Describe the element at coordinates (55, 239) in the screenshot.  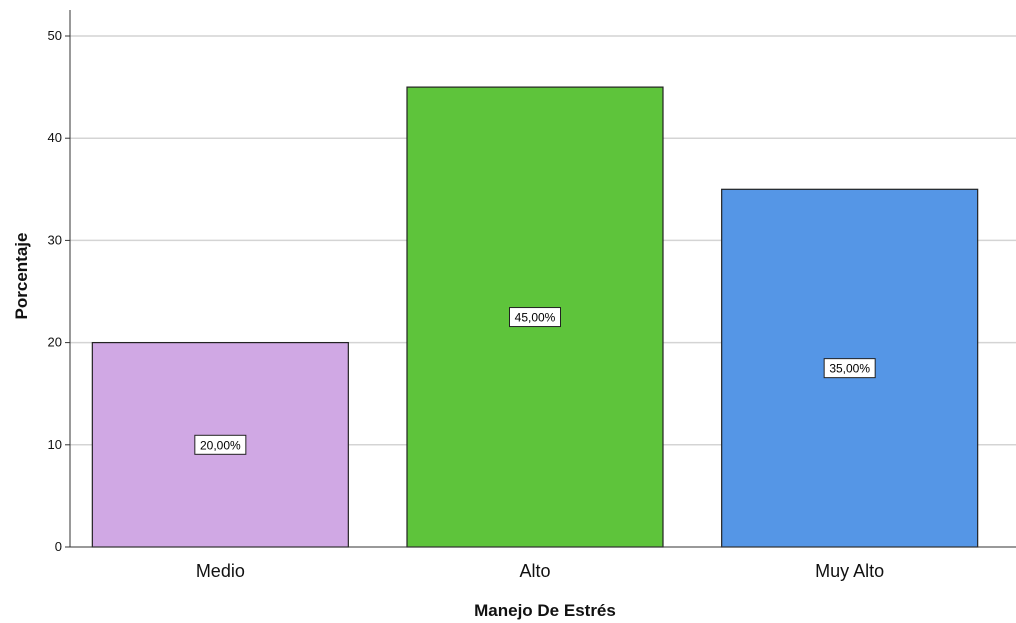
I see `y-tick-label-30: 30` at that location.